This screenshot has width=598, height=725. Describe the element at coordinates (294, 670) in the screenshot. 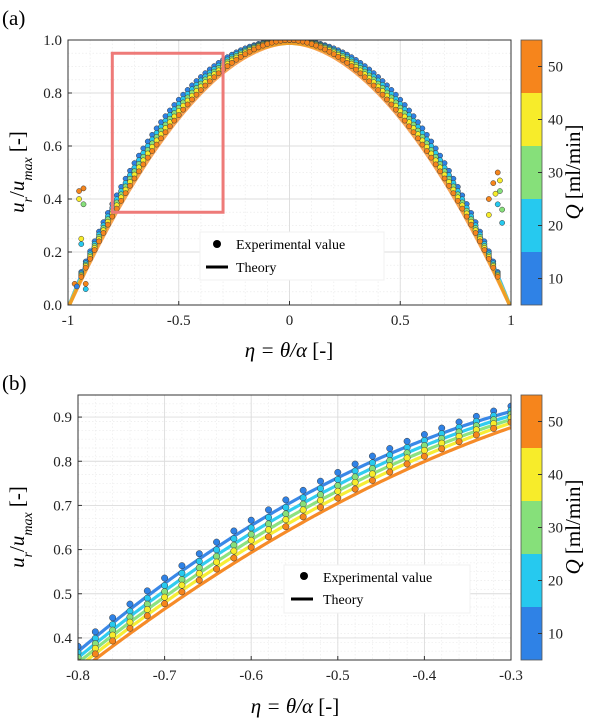

I see `panel-b-x-ticks: -0.8 -0.7 -0.6 -0.5 -0.4 -0.3` at that location.